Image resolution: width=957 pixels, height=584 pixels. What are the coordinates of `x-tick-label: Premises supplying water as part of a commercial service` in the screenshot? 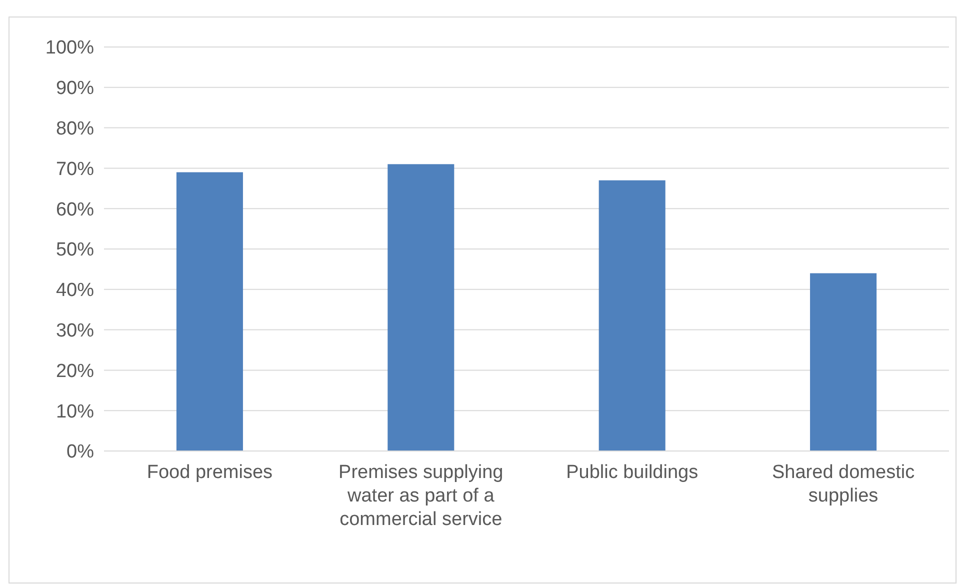 It's located at (421, 496).